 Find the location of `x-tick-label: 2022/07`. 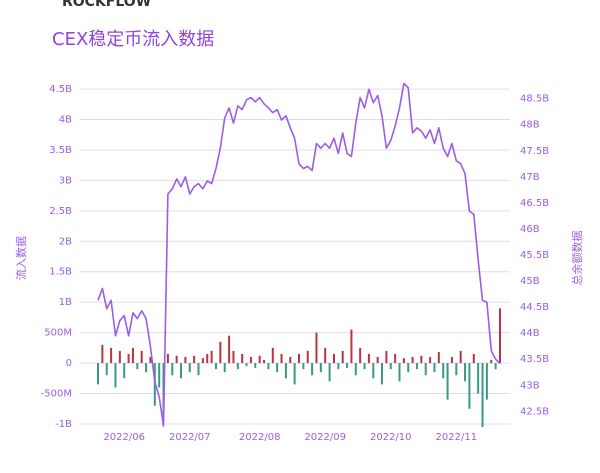

x-tick-label: 2022/07 is located at coordinates (190, 437).